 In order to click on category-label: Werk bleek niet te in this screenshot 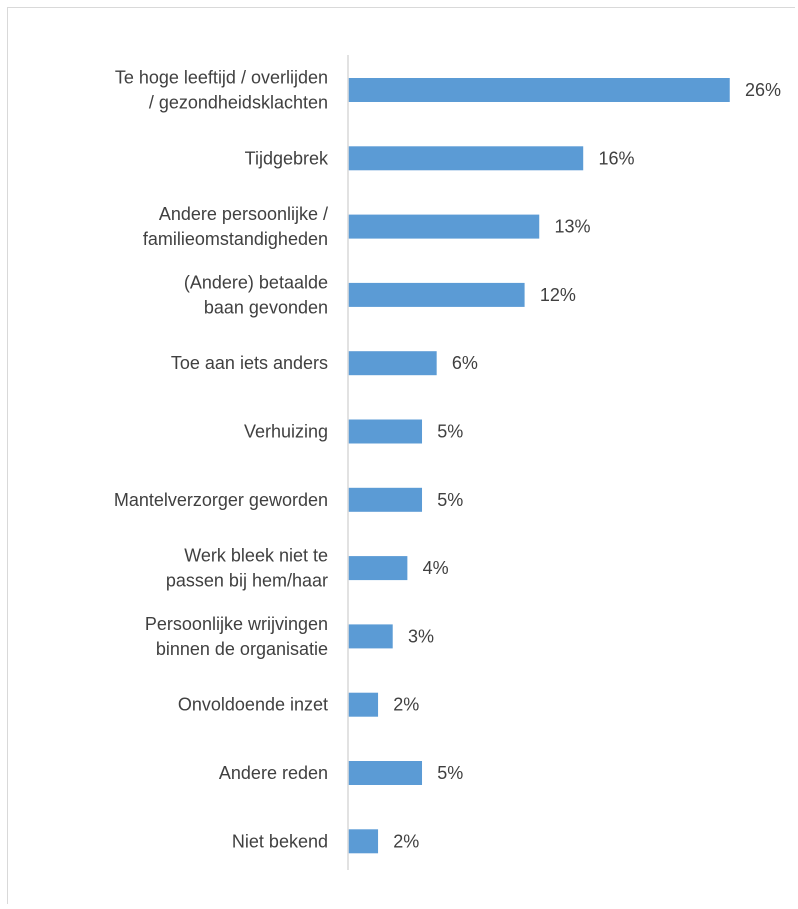, I will do `click(256, 556)`.